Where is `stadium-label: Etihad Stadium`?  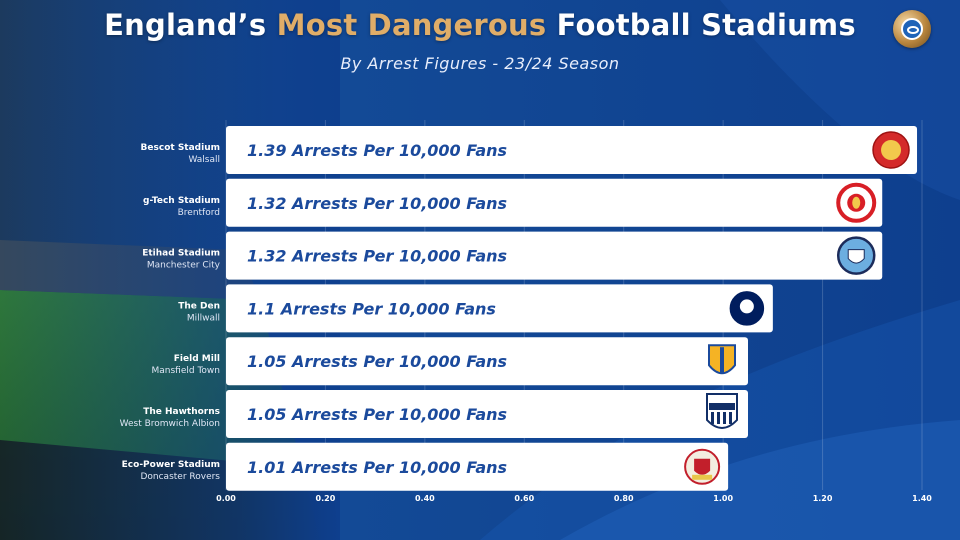 stadium-label: Etihad Stadium is located at coordinates (181, 254).